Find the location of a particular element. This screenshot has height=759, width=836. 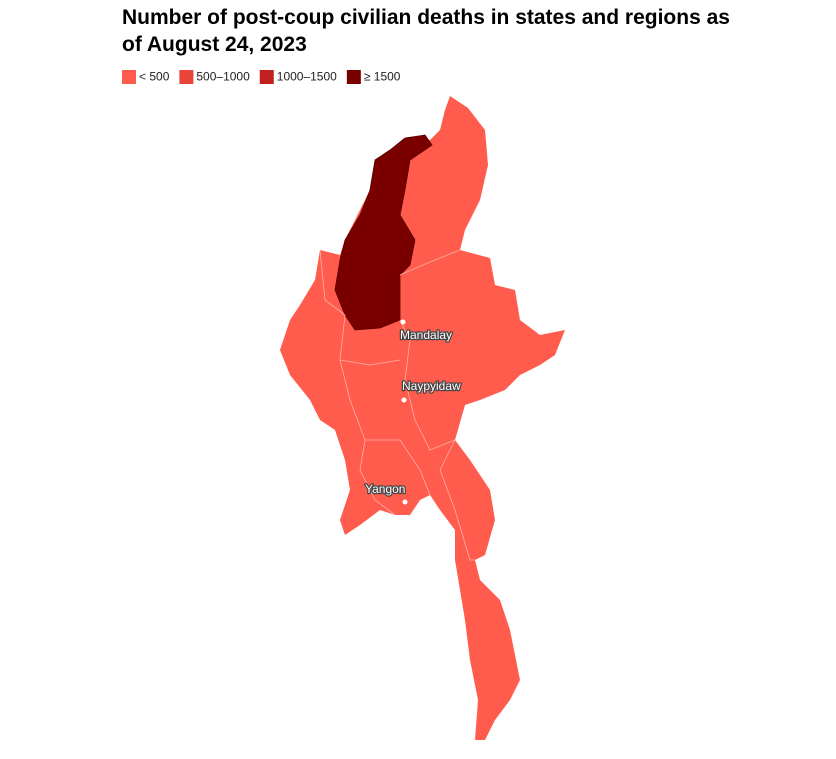

city-label: Mandalay is located at coordinates (426, 335).